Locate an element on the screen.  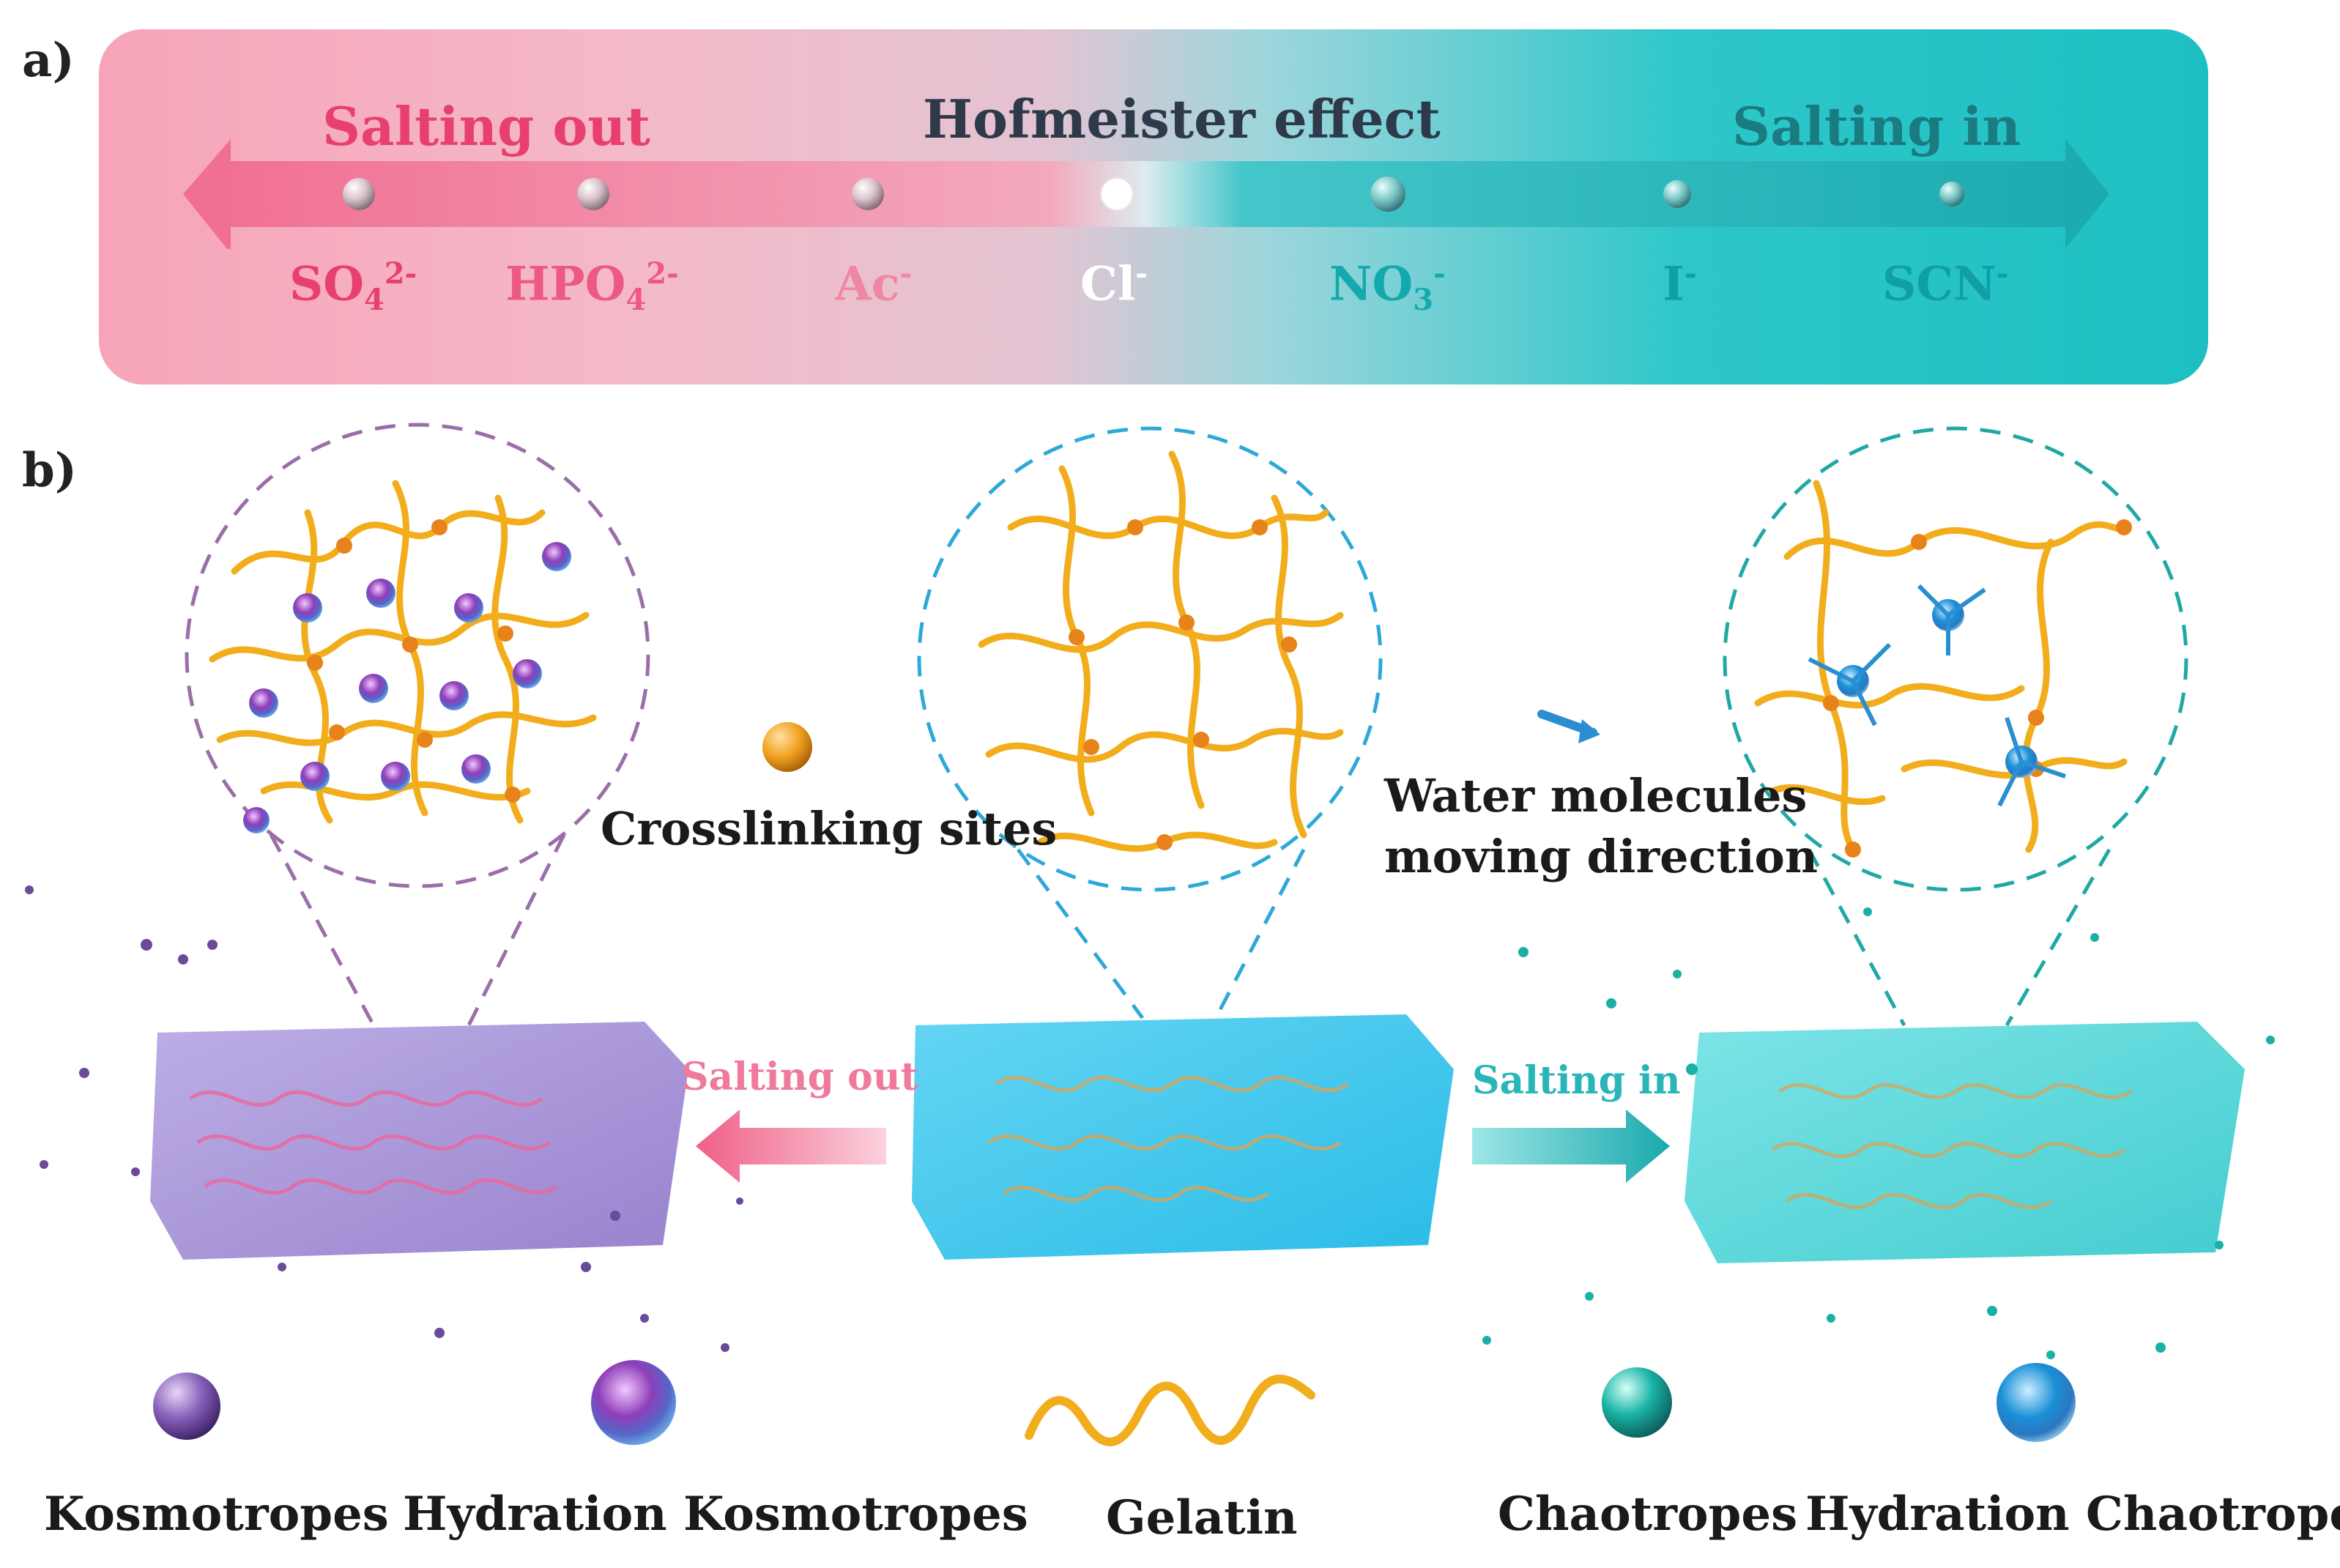
kosmotrope-ions is located at coordinates (407, 687).